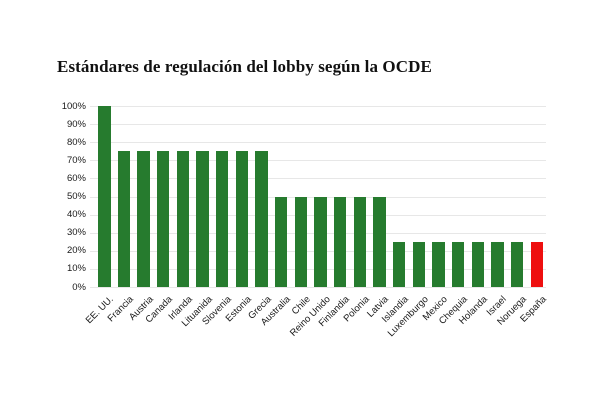 The image size is (600, 400). Describe the element at coordinates (76, 233) in the screenshot. I see `y-tick-label: 30%` at that location.